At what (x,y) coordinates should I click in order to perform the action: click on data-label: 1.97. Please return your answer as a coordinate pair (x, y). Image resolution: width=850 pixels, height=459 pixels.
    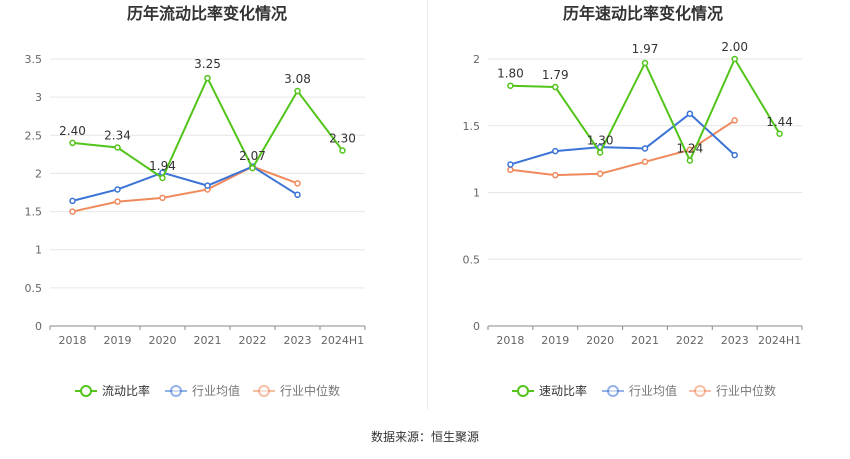
    Looking at the image, I should click on (645, 49).